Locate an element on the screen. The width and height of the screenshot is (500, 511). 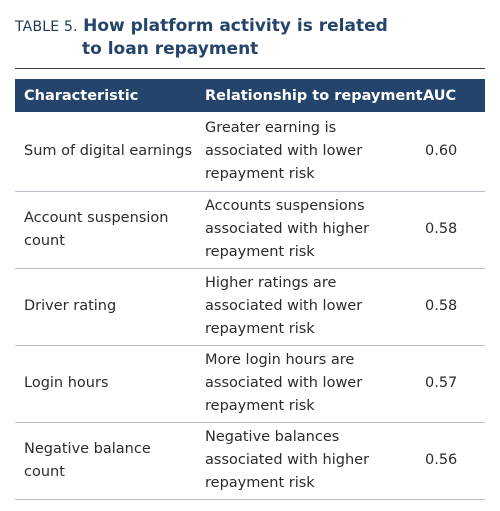
title-divider is located at coordinates (250, 68).